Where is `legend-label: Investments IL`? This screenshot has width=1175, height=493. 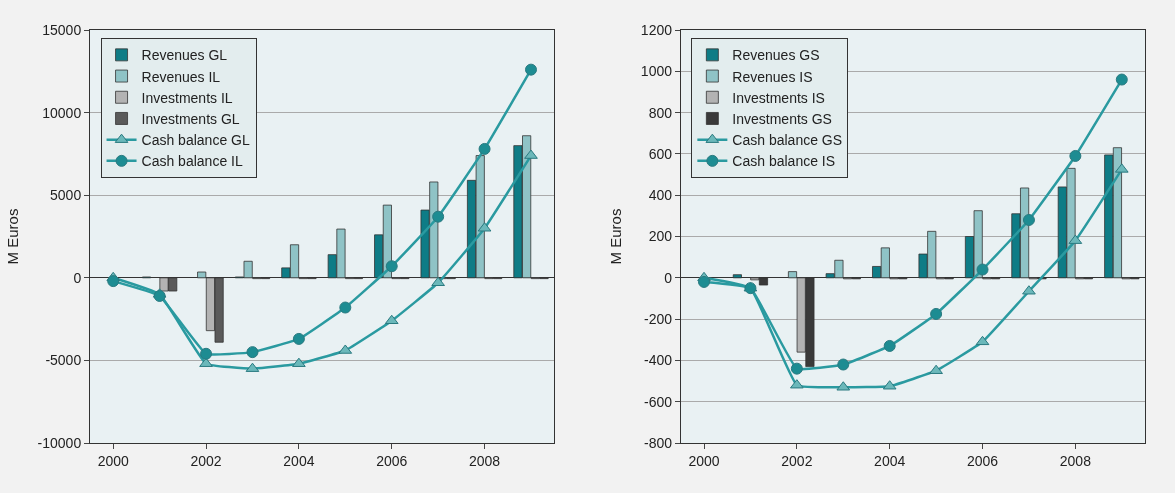 legend-label: Investments IL is located at coordinates (187, 97).